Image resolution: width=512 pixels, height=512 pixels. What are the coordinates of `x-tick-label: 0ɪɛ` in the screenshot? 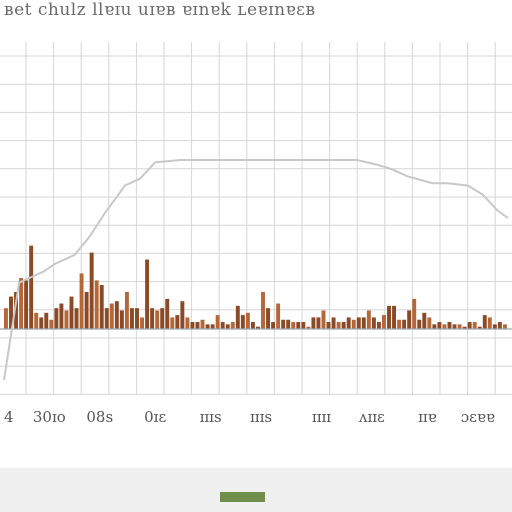 It's located at (155, 417).